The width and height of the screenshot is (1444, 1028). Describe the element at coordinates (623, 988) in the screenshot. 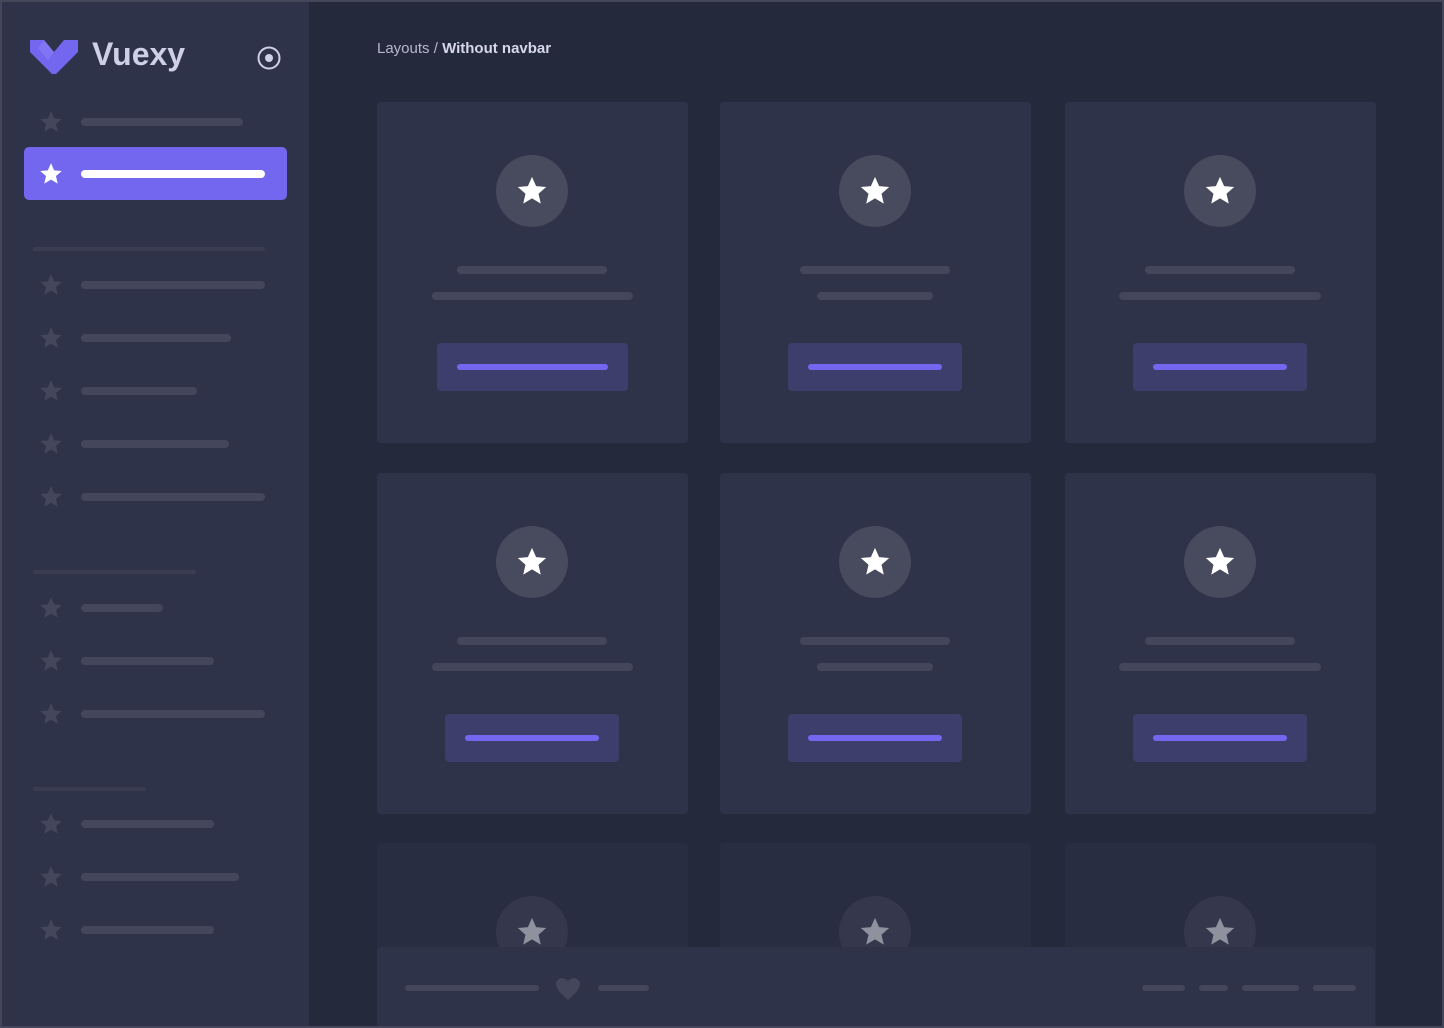

I see `footer-author` at that location.